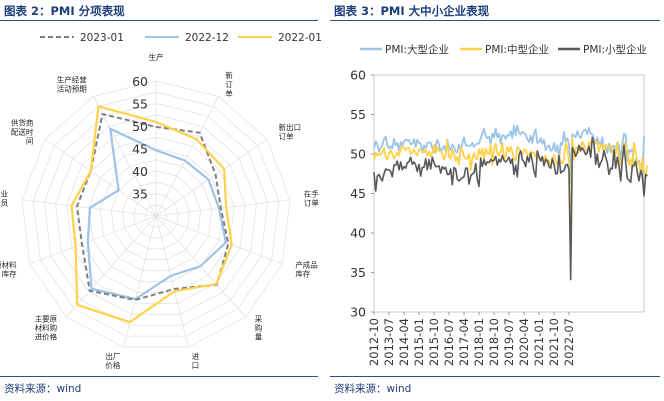  What do you see at coordinates (102, 38) in the screenshot?
I see `legend-label: 2023-01` at bounding box center [102, 38].